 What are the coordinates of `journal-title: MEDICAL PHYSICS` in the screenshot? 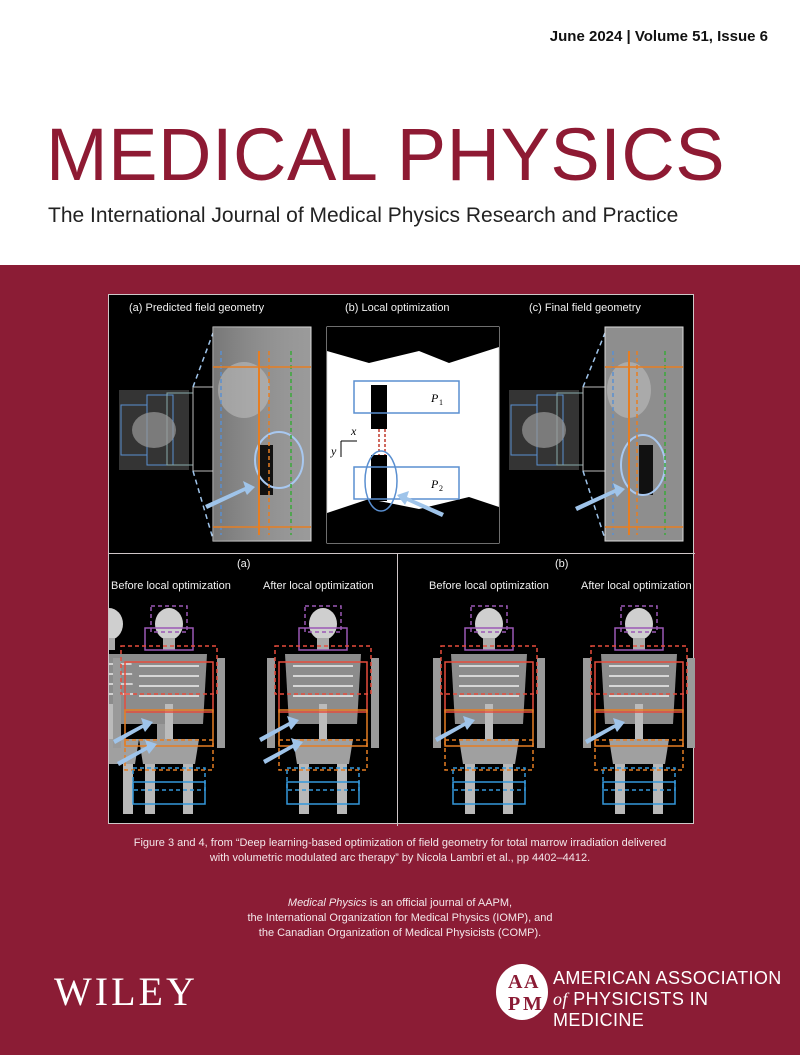 It's located at (386, 154).